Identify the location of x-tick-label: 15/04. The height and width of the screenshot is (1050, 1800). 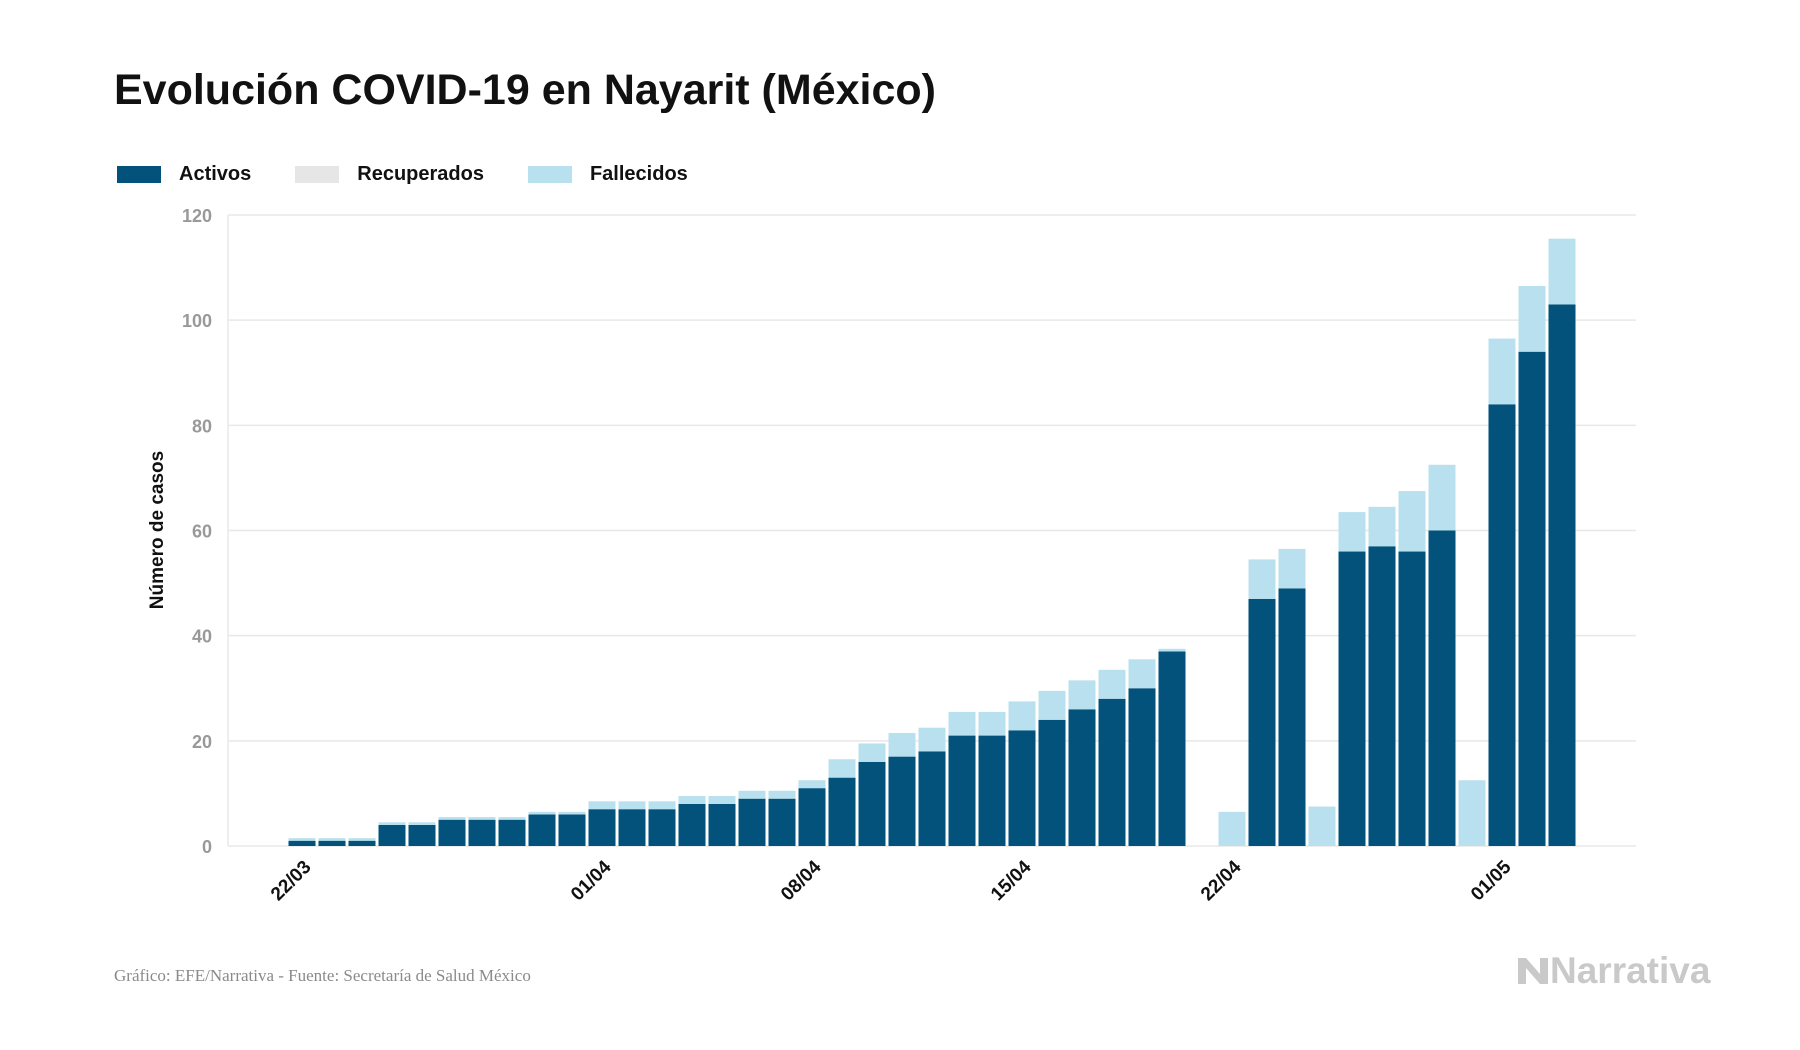
(1011, 880).